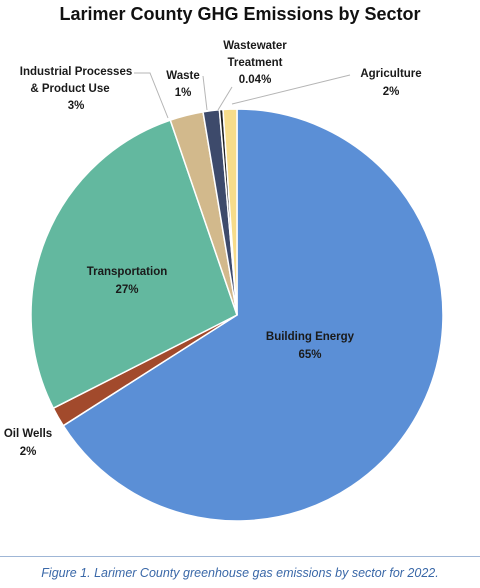  What do you see at coordinates (391, 92) in the screenshot?
I see `slice-percent-agriculture: 2%` at bounding box center [391, 92].